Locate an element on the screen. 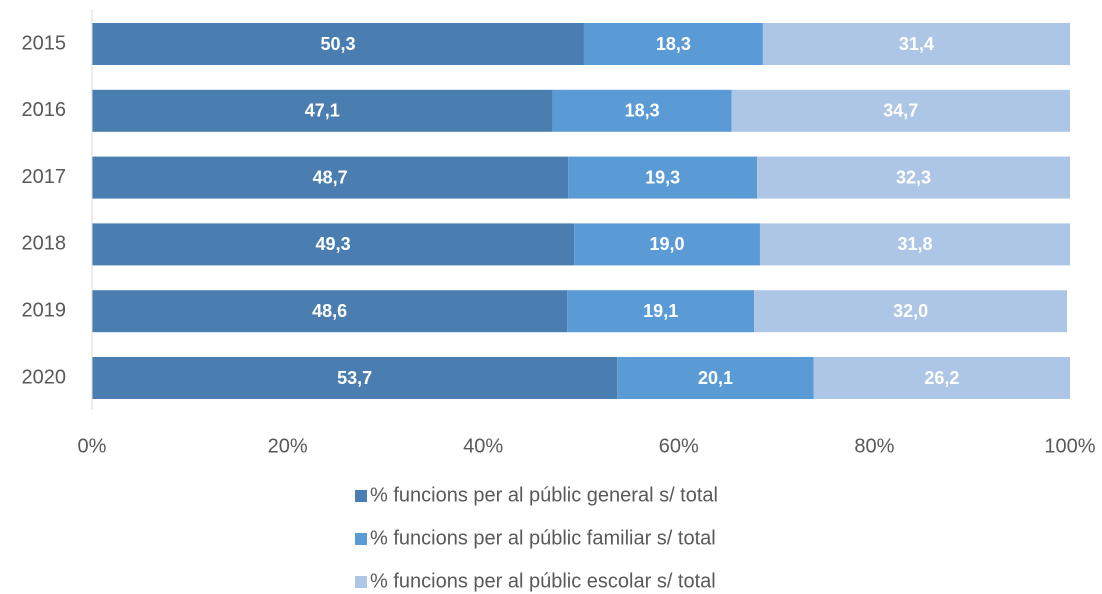 The width and height of the screenshot is (1102, 594). data-label: 48,7 is located at coordinates (330, 177).